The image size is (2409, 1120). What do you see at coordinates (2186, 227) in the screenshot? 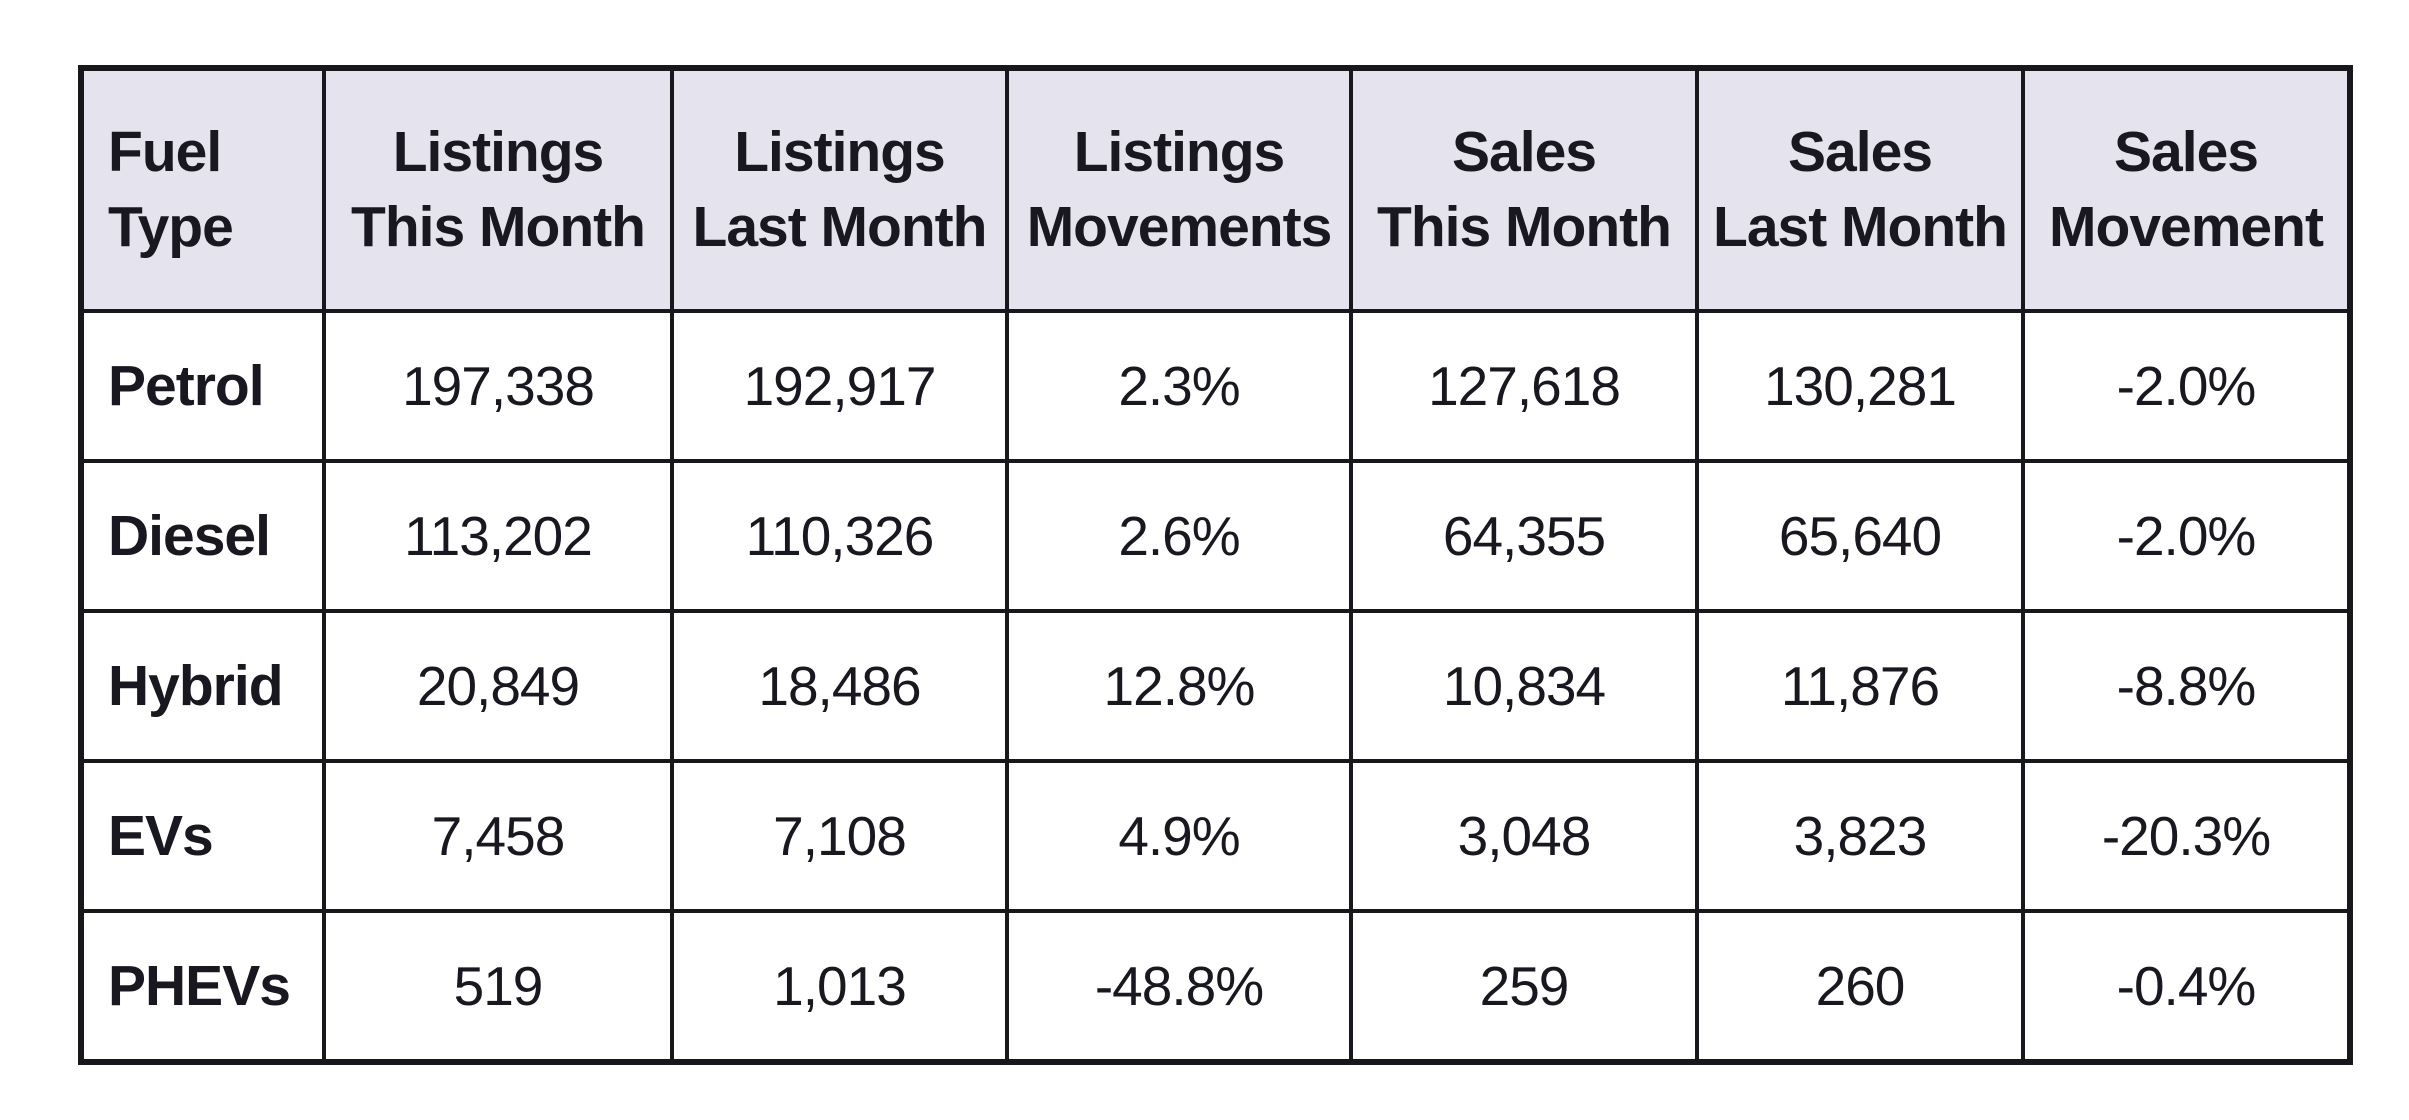
I see `header-line: Movement` at bounding box center [2186, 227].